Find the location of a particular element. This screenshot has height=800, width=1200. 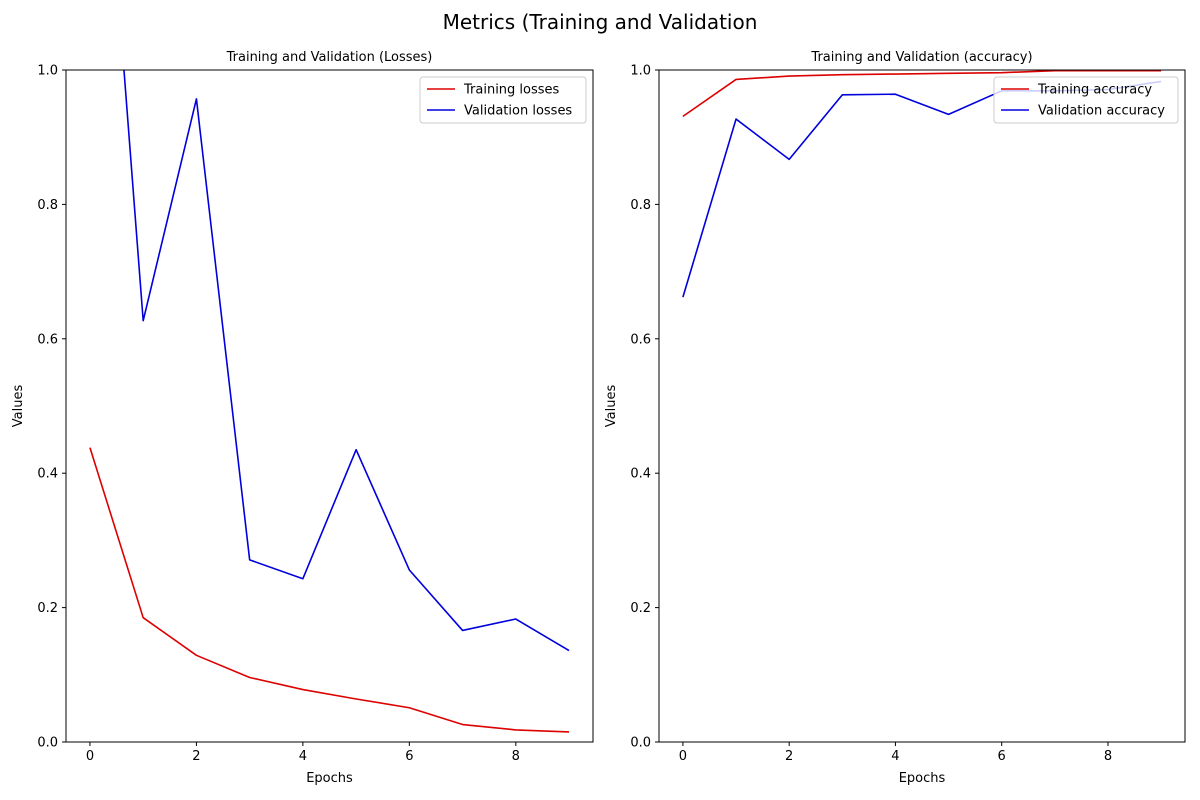

chart-title: Training and Validation (accuracy) is located at coordinates (921, 57).